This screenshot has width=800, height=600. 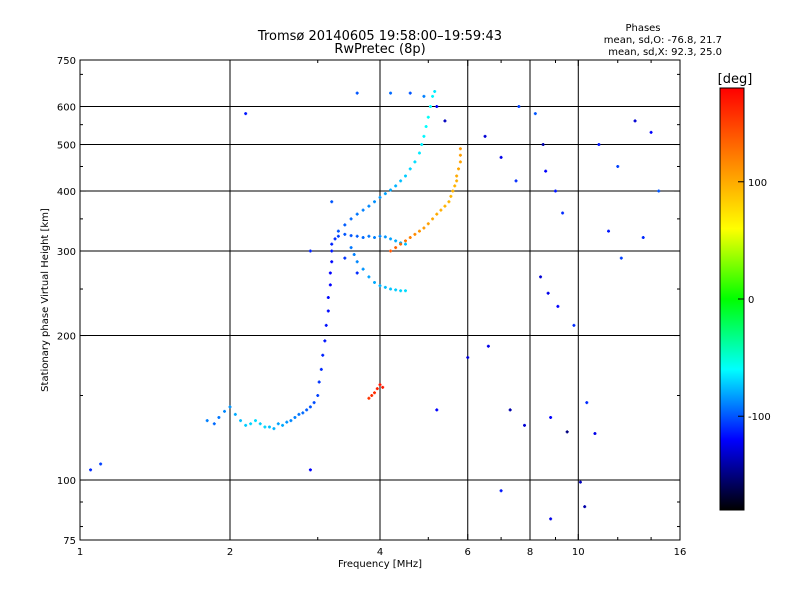 I want to click on colorbar-tick-label: 0, so click(x=751, y=300).